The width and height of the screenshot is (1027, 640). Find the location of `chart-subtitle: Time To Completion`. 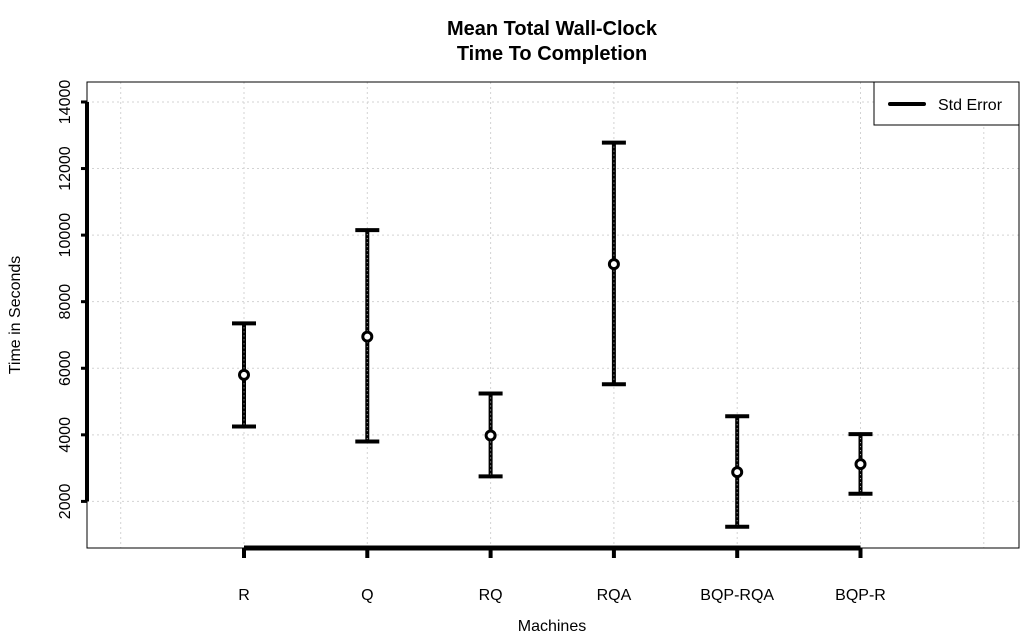

chart-subtitle: Time To Completion is located at coordinates (552, 54).